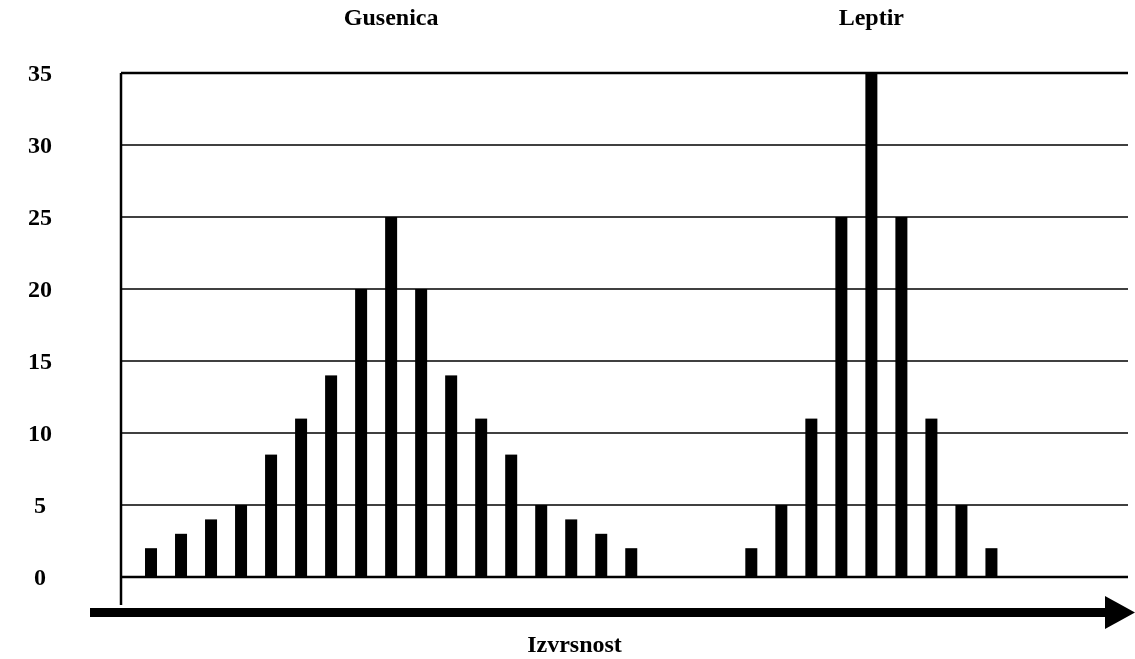 The image size is (1135, 659). I want to click on y-tick-label: 35, so click(40, 73).